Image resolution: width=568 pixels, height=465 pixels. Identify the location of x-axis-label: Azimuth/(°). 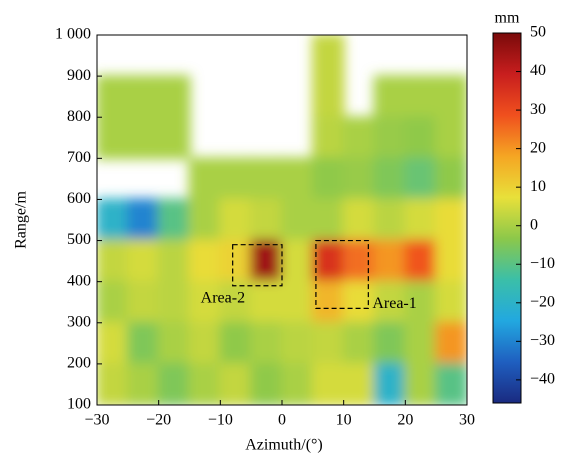
(284, 445).